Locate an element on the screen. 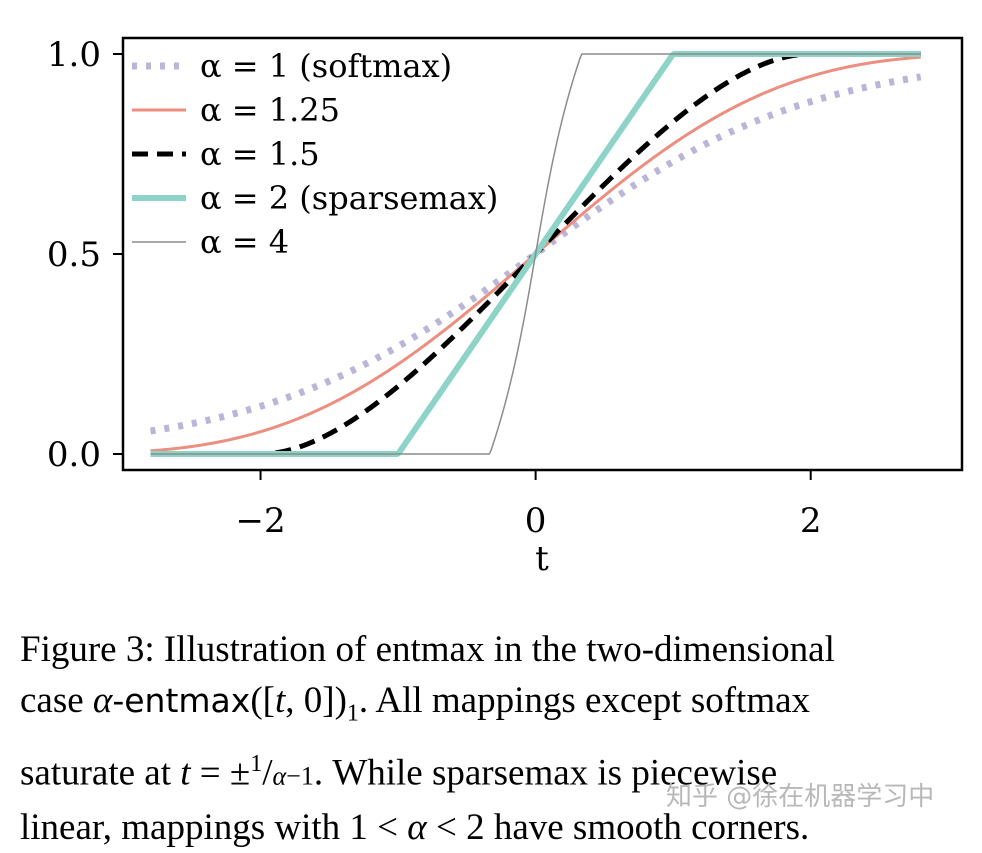 This screenshot has width=982, height=853. x-tick-label: 2 is located at coordinates (811, 521).